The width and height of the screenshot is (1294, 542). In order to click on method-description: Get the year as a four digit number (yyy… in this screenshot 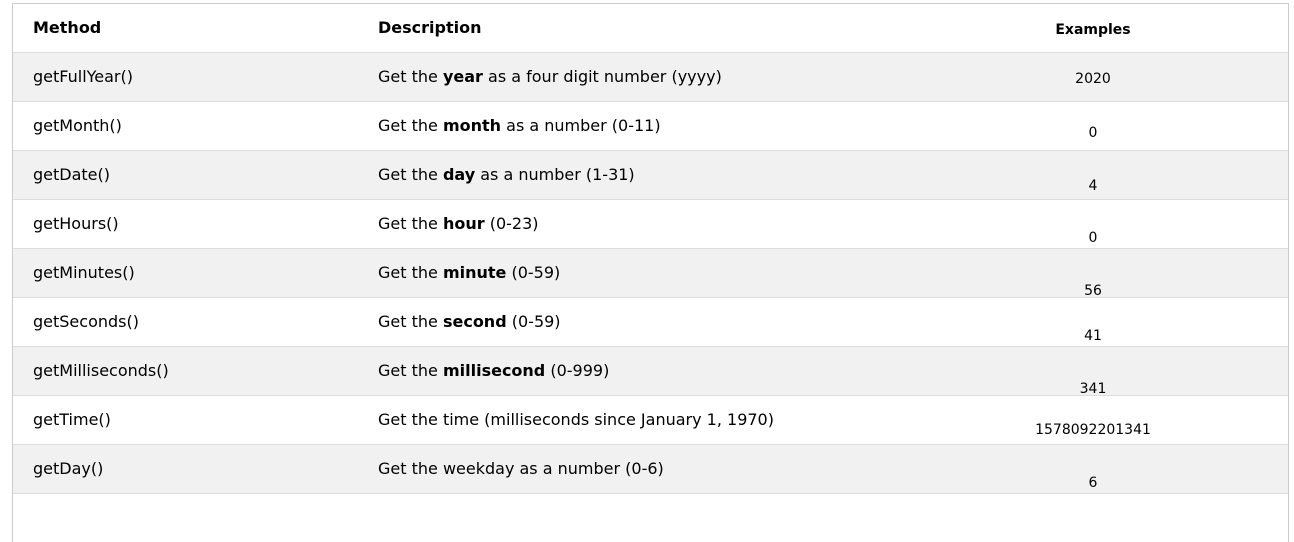, I will do `click(550, 76)`.